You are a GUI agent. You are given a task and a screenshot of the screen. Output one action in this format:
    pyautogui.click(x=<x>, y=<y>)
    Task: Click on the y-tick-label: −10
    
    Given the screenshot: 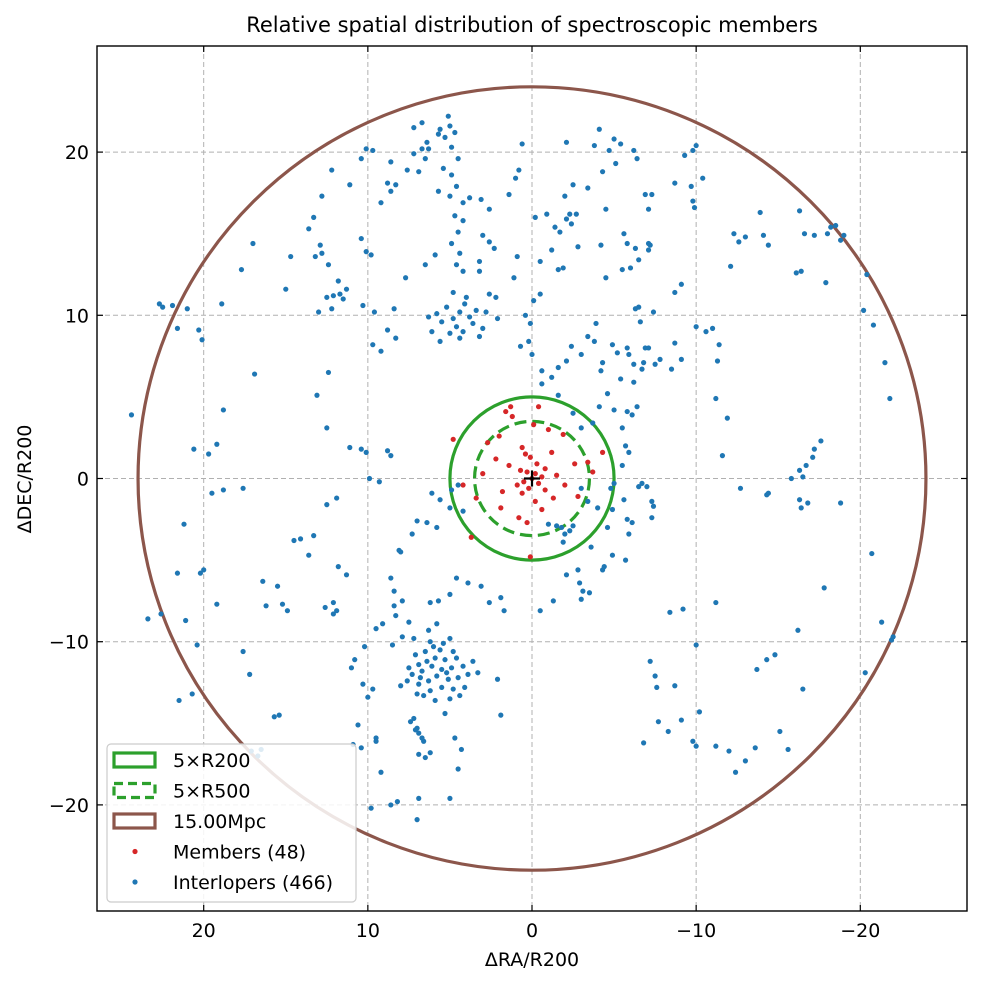 What is the action you would take?
    pyautogui.click(x=69, y=643)
    